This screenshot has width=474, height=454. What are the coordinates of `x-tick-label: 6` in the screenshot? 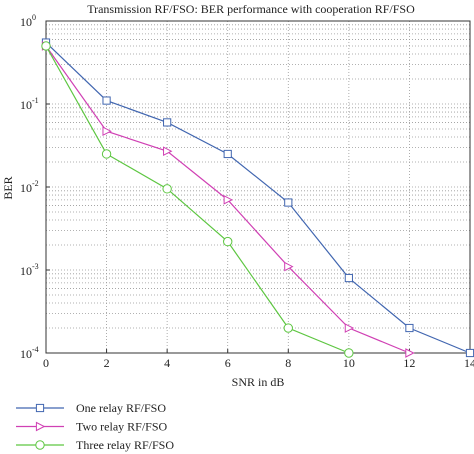 It's located at (228, 363).